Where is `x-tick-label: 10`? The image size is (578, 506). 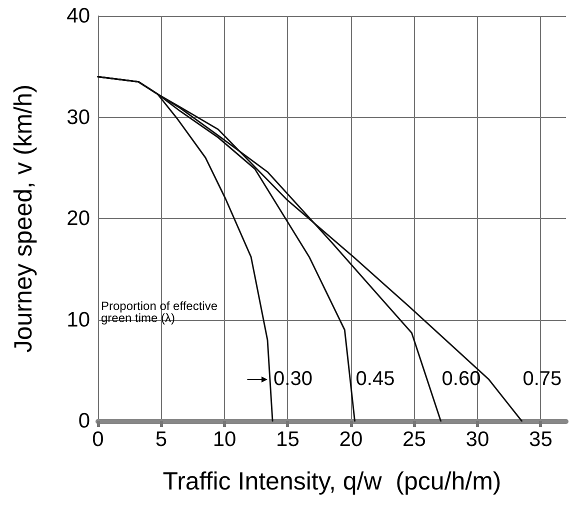 x-tick-label: 10 is located at coordinates (224, 439).